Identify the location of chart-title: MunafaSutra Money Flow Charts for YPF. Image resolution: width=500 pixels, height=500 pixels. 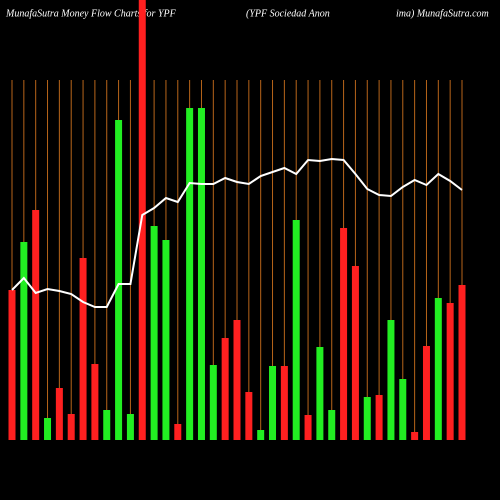
(91, 13).